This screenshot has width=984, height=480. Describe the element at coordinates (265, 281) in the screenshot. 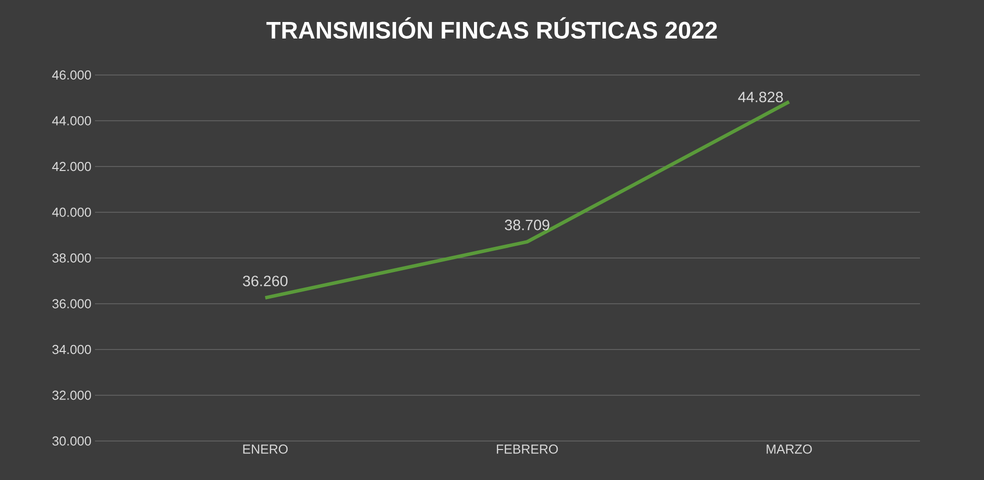

I see `data-label: 36.260` at that location.